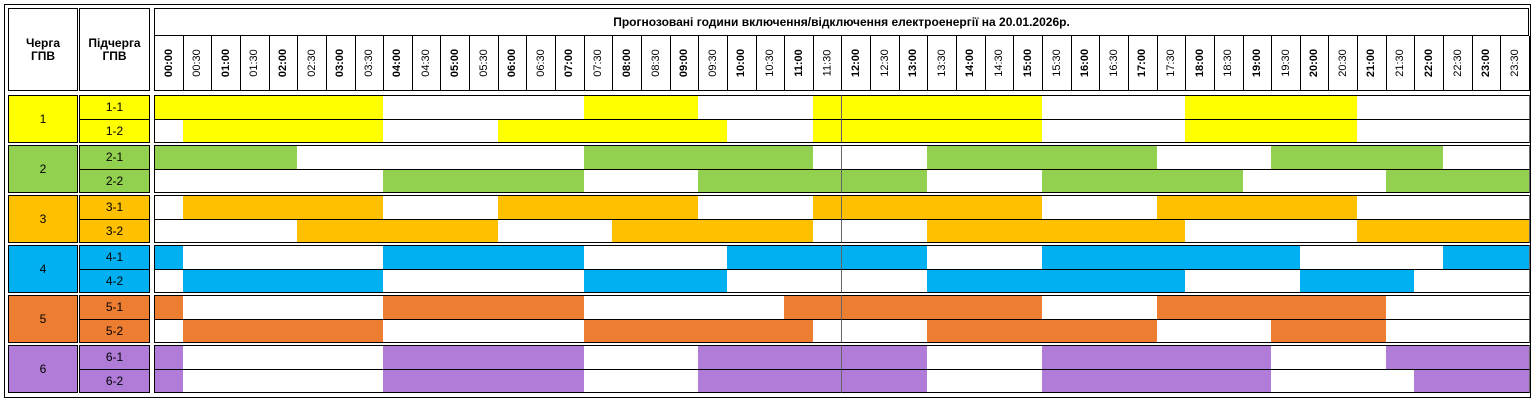 This screenshot has height=403, width=1536. Describe the element at coordinates (541, 63) in the screenshot. I see `time-header: 06:30` at that location.